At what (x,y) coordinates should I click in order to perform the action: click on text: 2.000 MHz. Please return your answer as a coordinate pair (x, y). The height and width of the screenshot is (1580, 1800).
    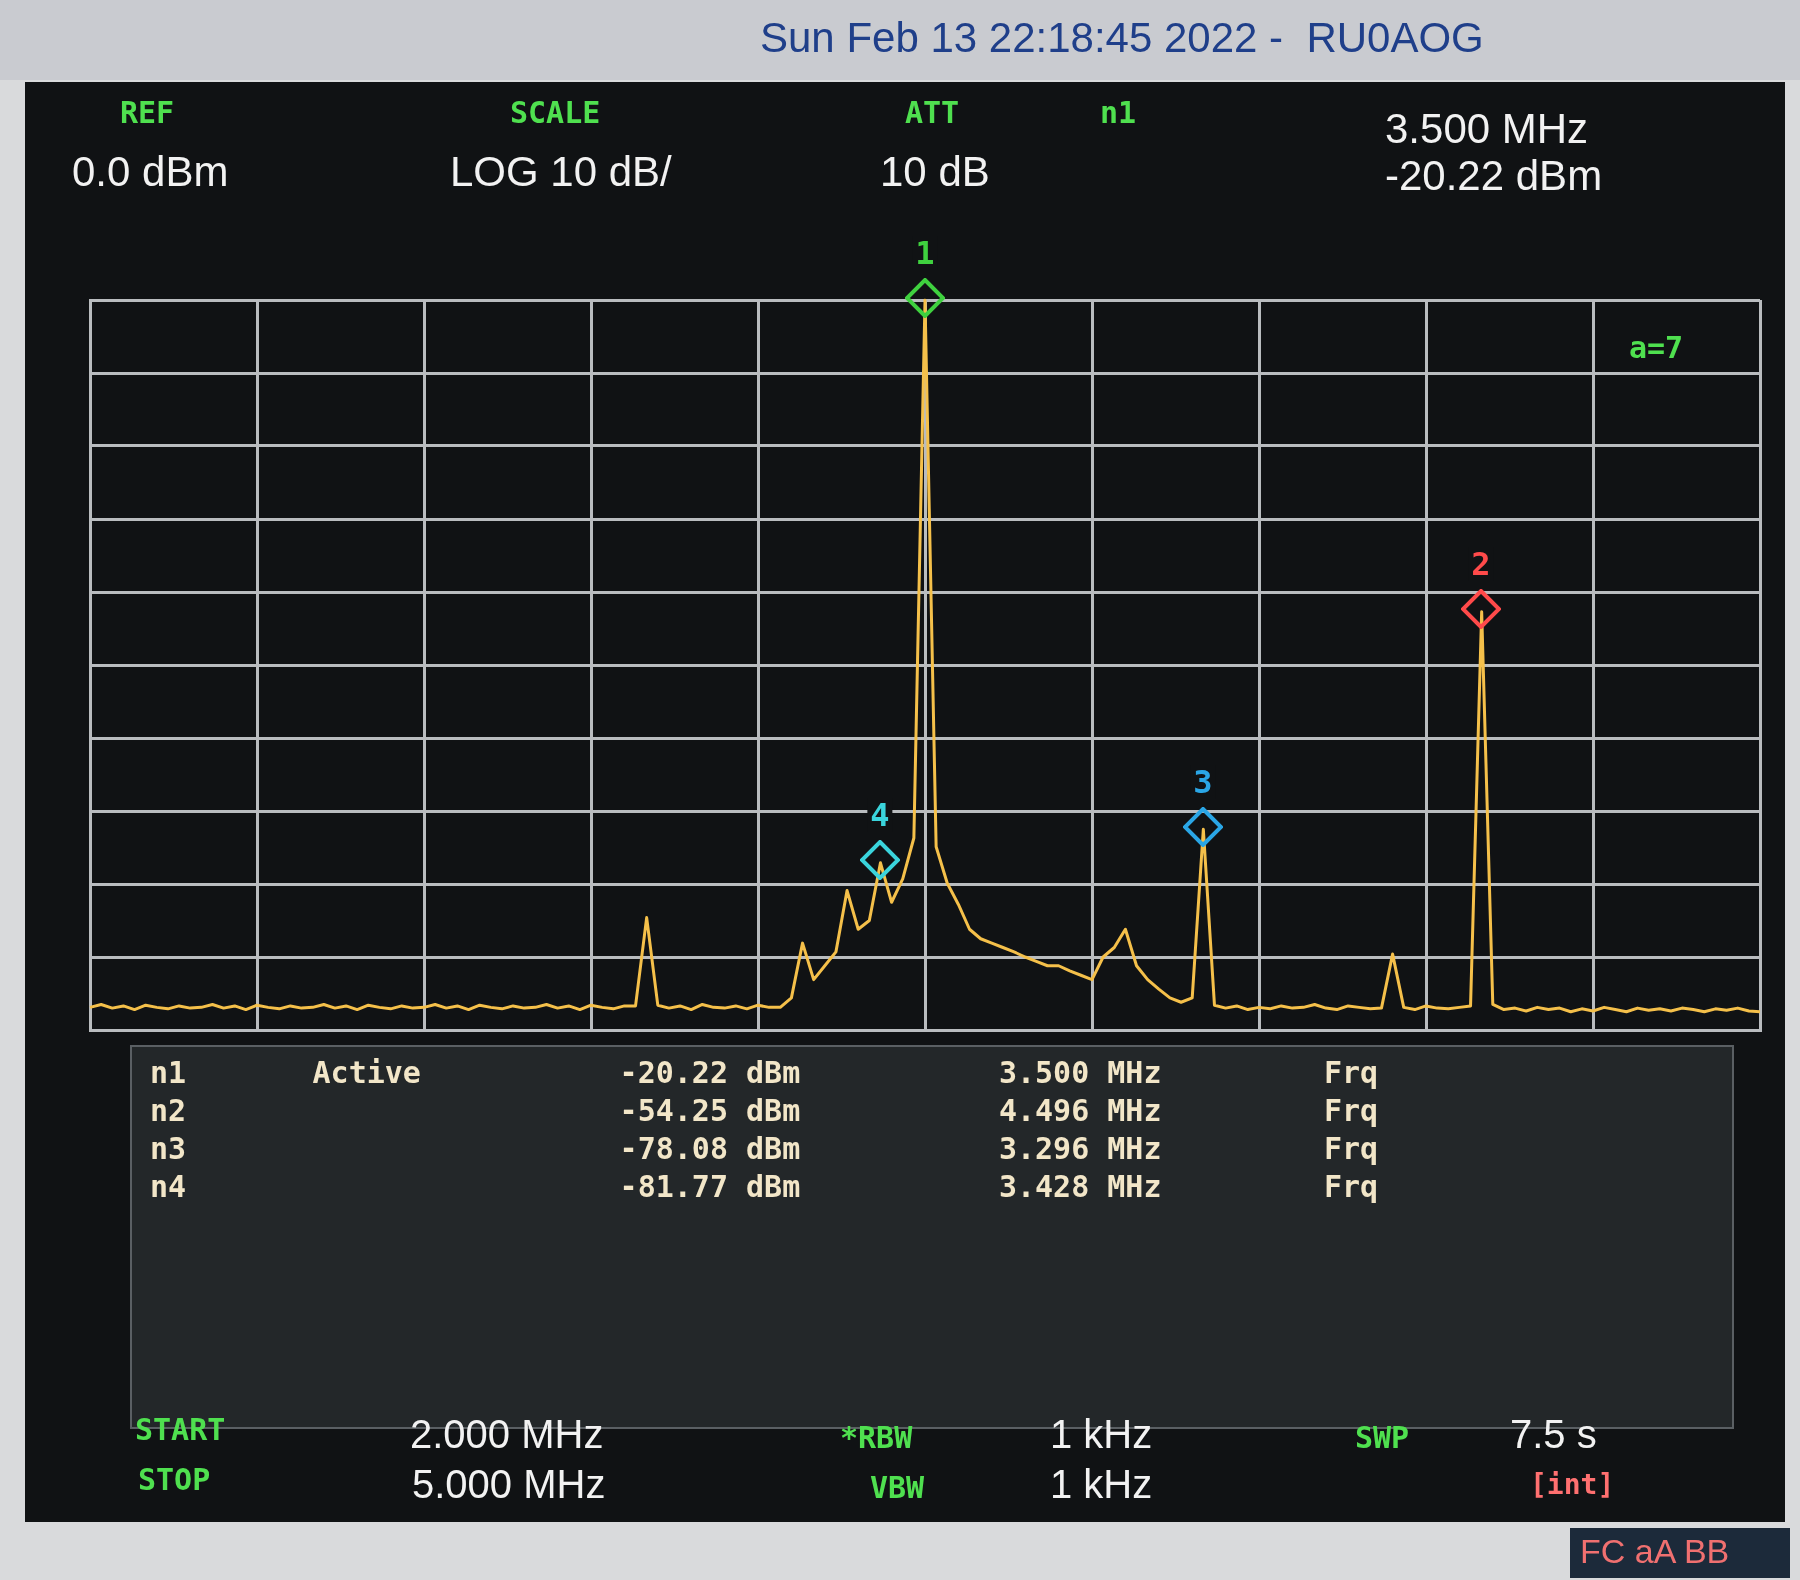
    Looking at the image, I should click on (507, 1434).